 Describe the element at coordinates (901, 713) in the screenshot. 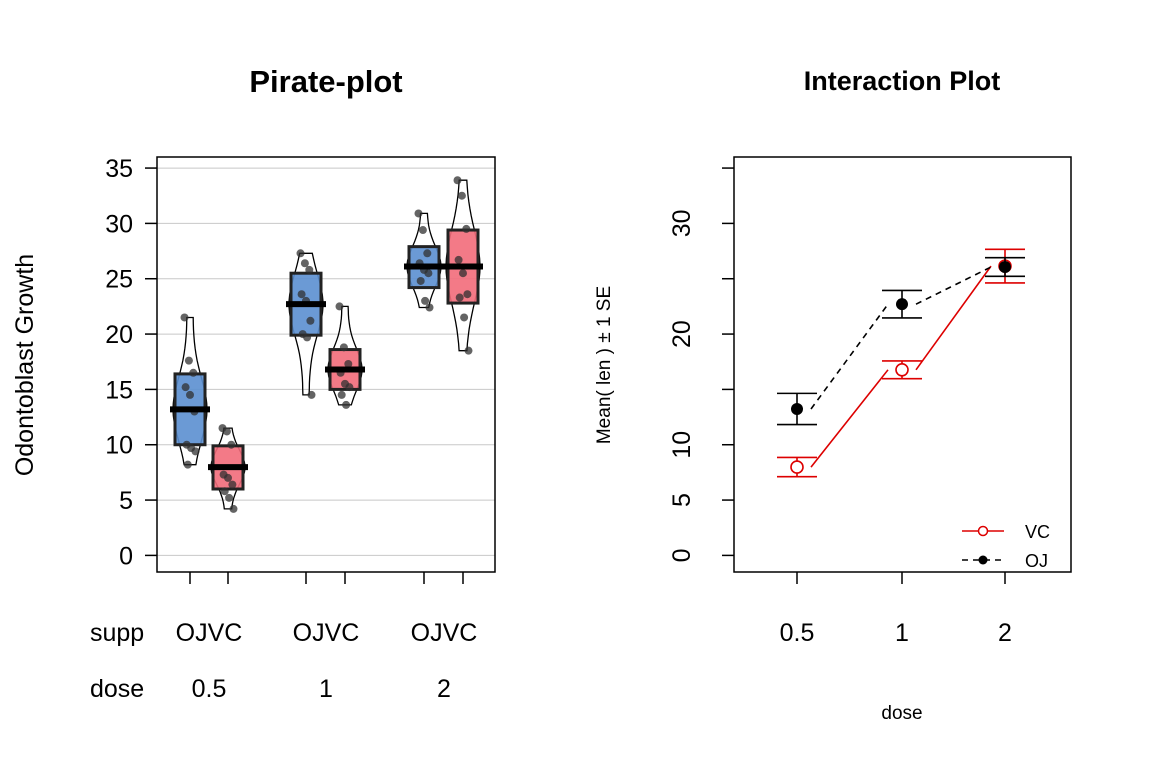

I see `interaction-plot-x-axis-label: dose` at that location.